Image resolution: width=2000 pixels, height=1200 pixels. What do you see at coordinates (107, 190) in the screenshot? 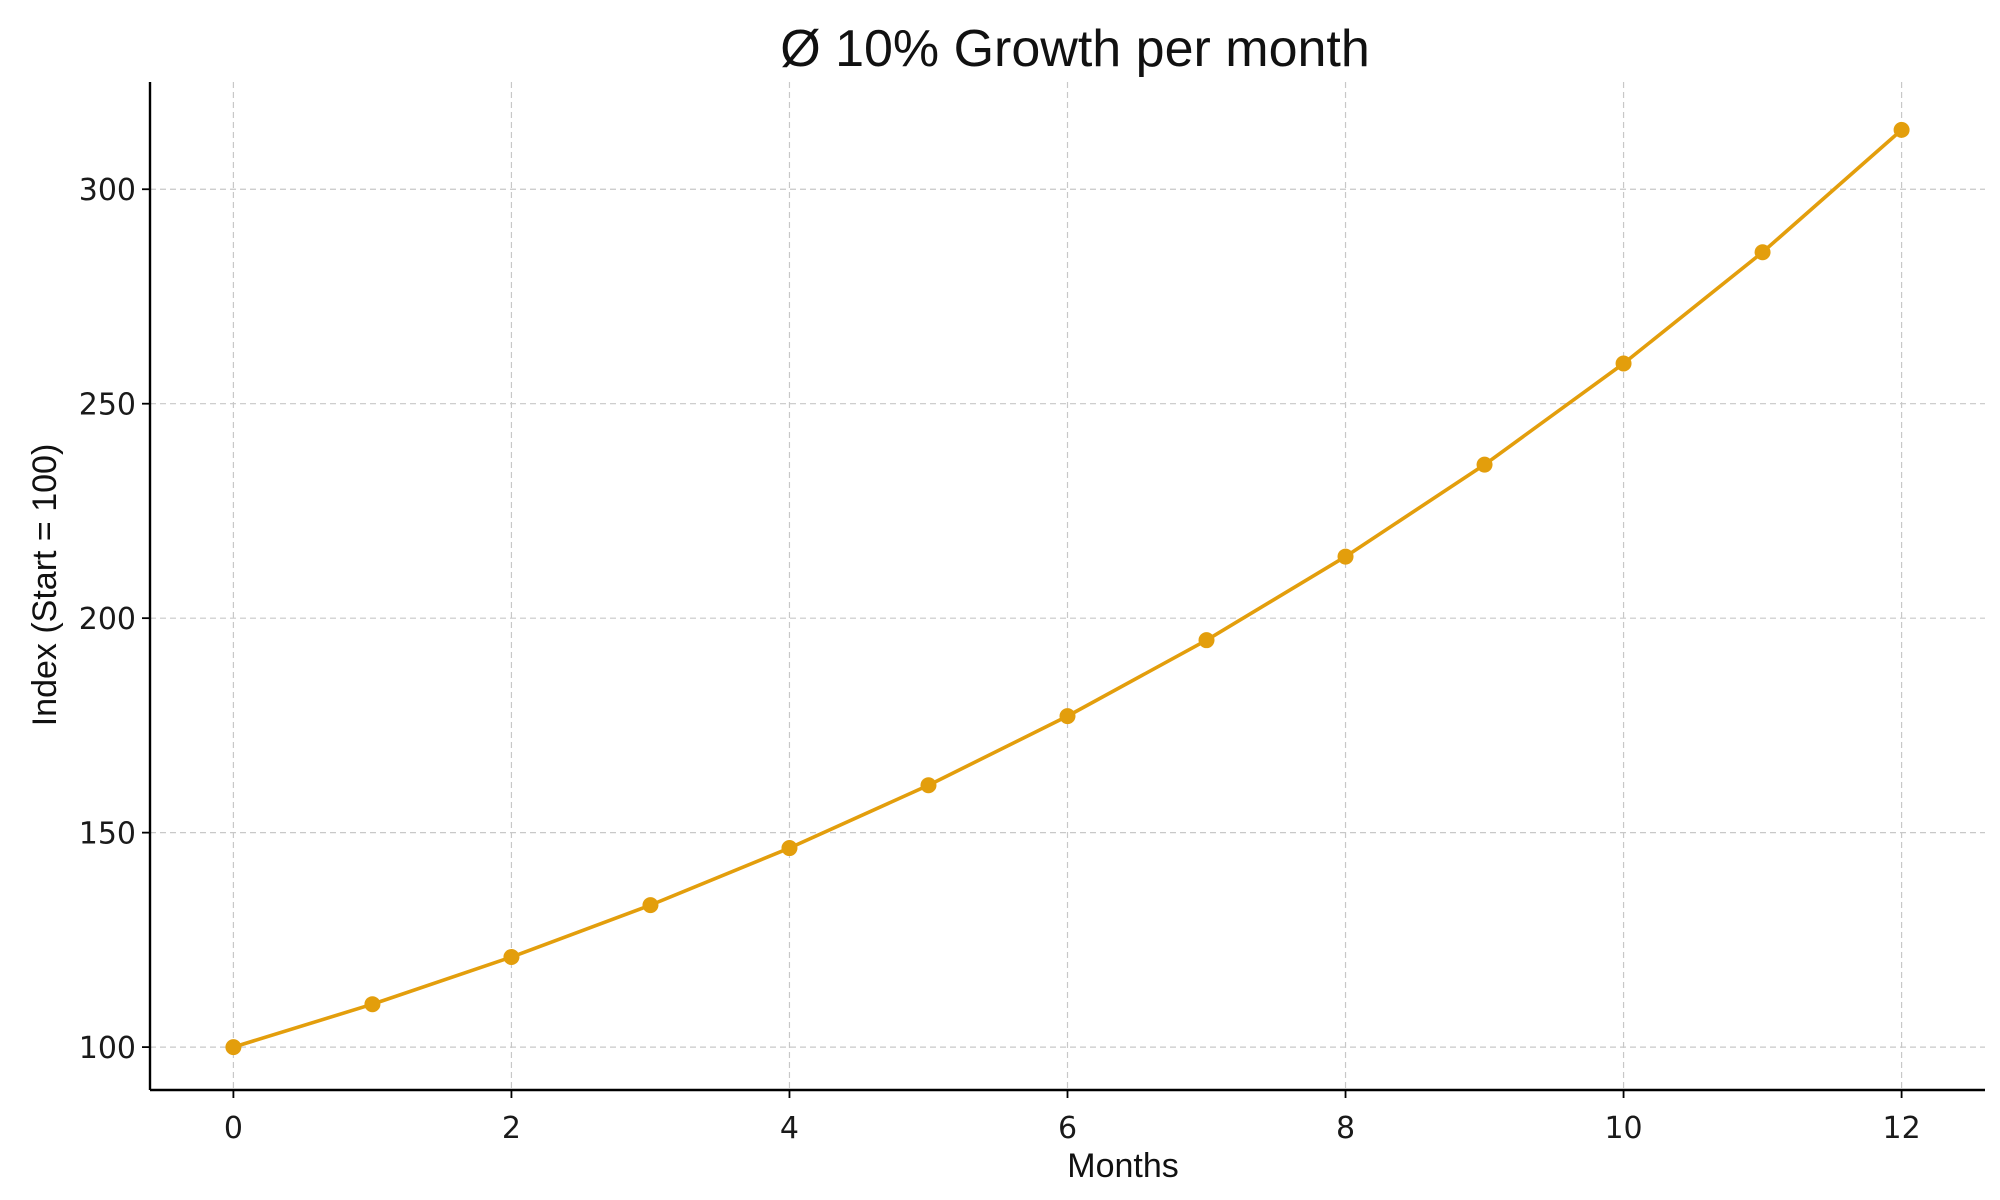
I see `y-tick-label: 300` at bounding box center [107, 190].